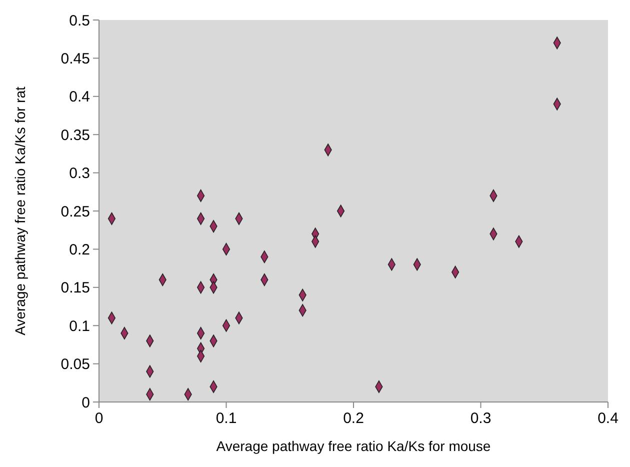 This screenshot has width=630, height=467. What do you see at coordinates (226, 418) in the screenshot?
I see `x-tick-label: 0.1` at bounding box center [226, 418].